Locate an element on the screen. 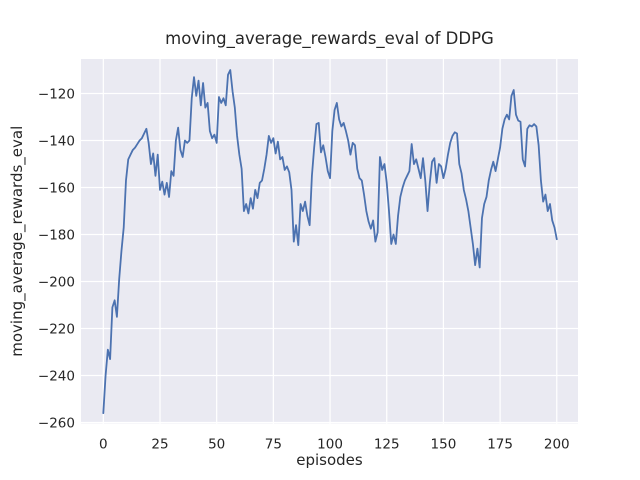  x-tick-label: 175 is located at coordinates (500, 445).